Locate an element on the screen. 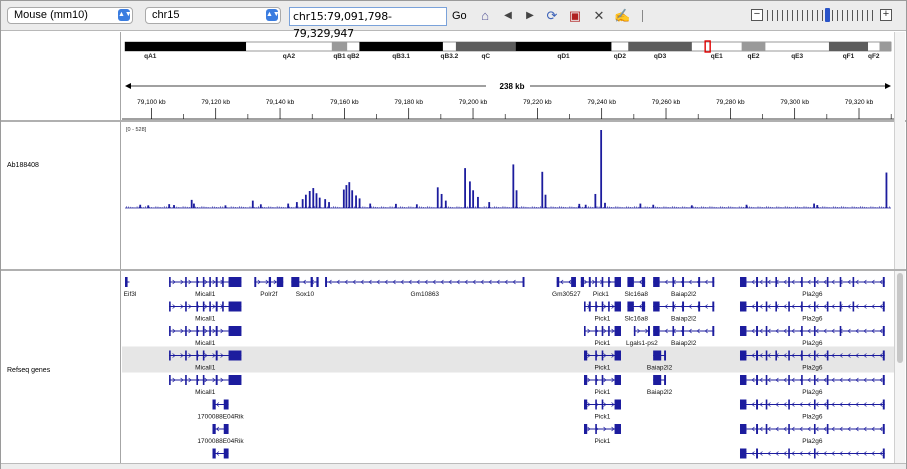 This screenshot has width=907, height=469. chromosome-dropdown: chr15 ▲▼ is located at coordinates (213, 15).